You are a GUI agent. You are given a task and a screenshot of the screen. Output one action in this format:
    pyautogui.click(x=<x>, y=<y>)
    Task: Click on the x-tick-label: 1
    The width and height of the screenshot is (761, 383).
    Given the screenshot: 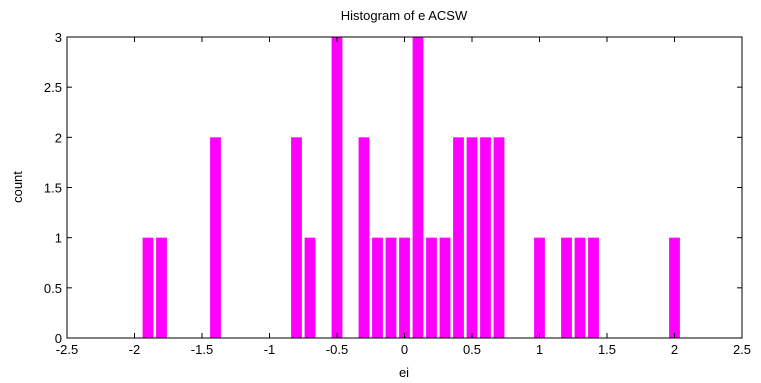 What is the action you would take?
    pyautogui.click(x=539, y=349)
    